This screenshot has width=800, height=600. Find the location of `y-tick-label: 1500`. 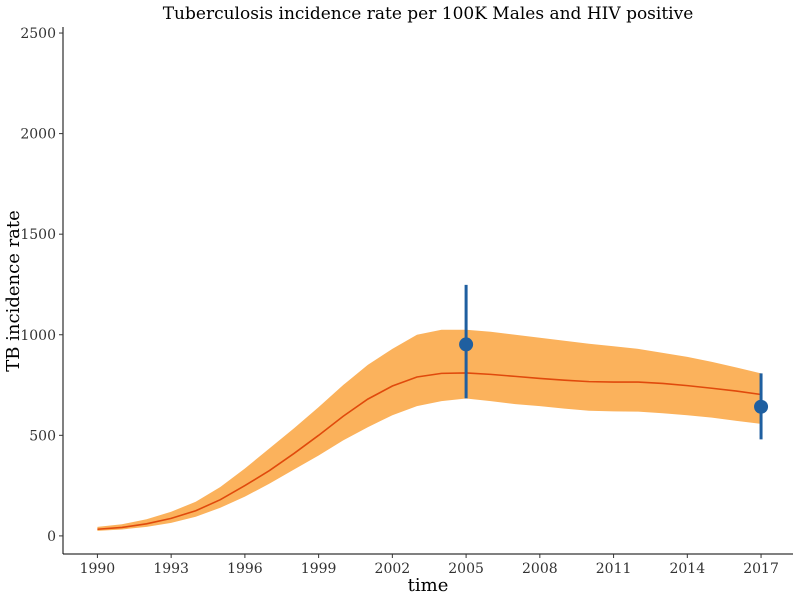

y-tick-label: 1500 is located at coordinates (38, 235).